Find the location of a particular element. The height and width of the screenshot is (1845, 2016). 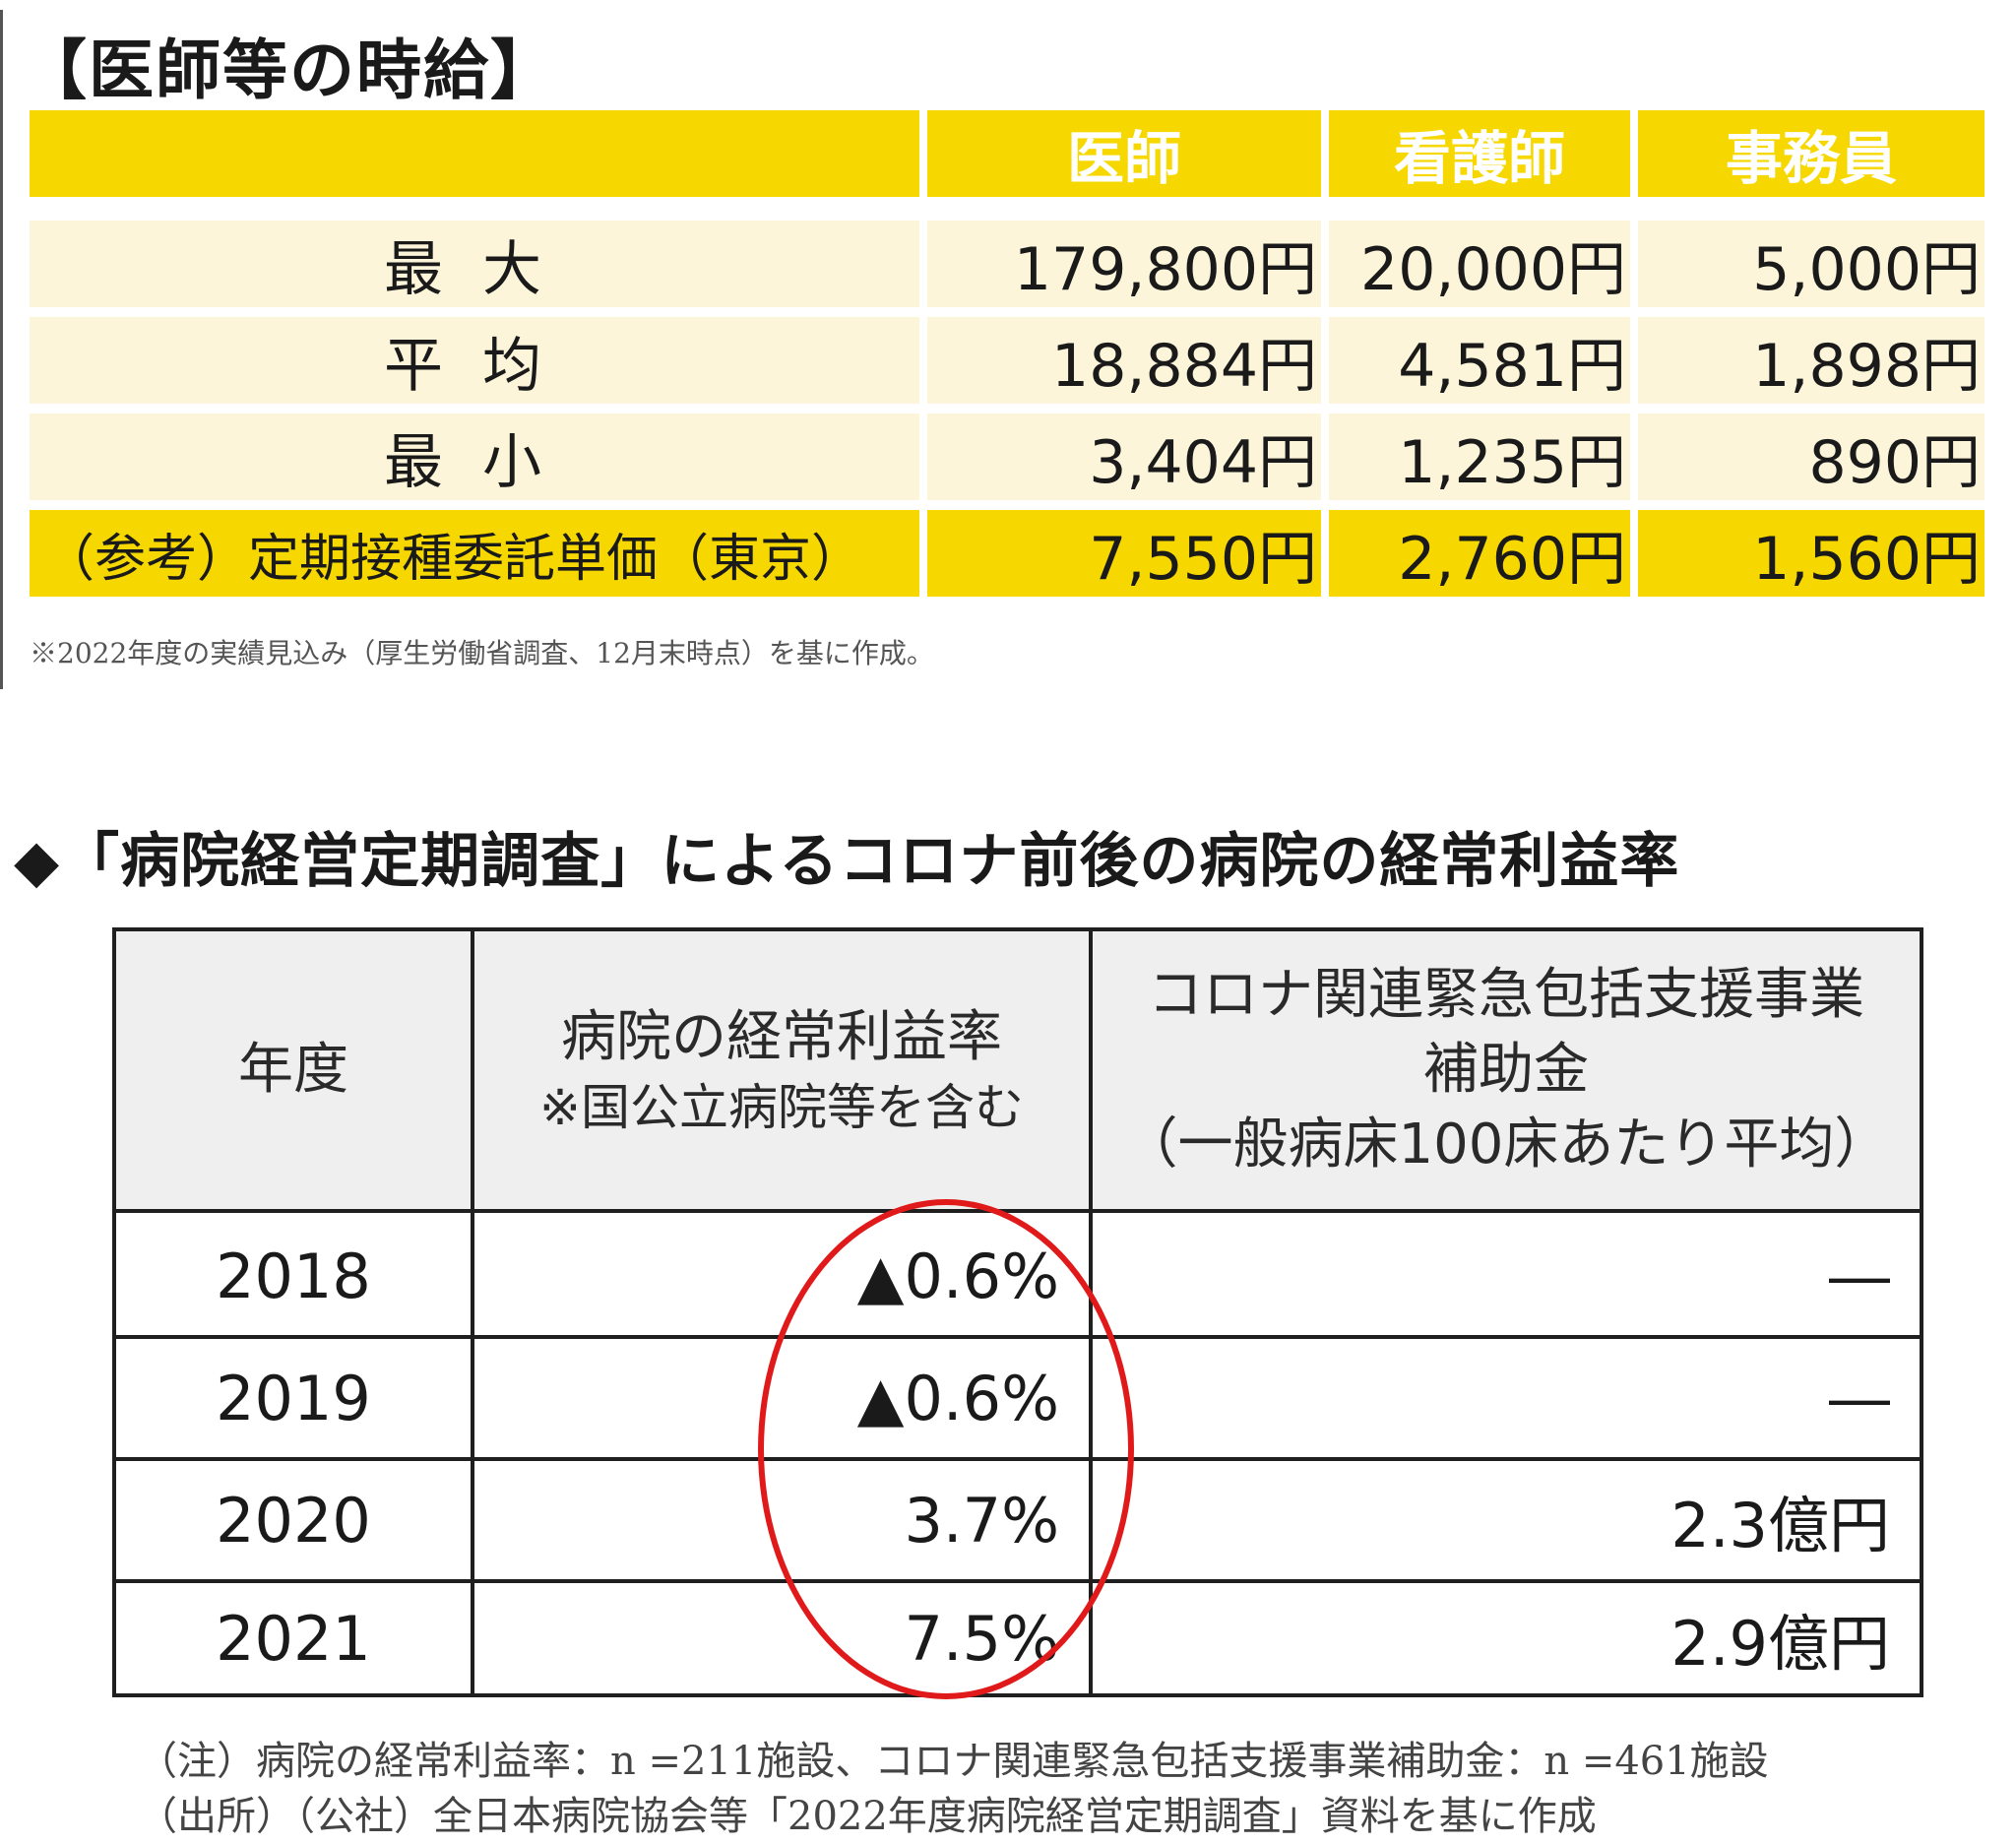

wage-header-clerk: 事務員 is located at coordinates (1811, 154).